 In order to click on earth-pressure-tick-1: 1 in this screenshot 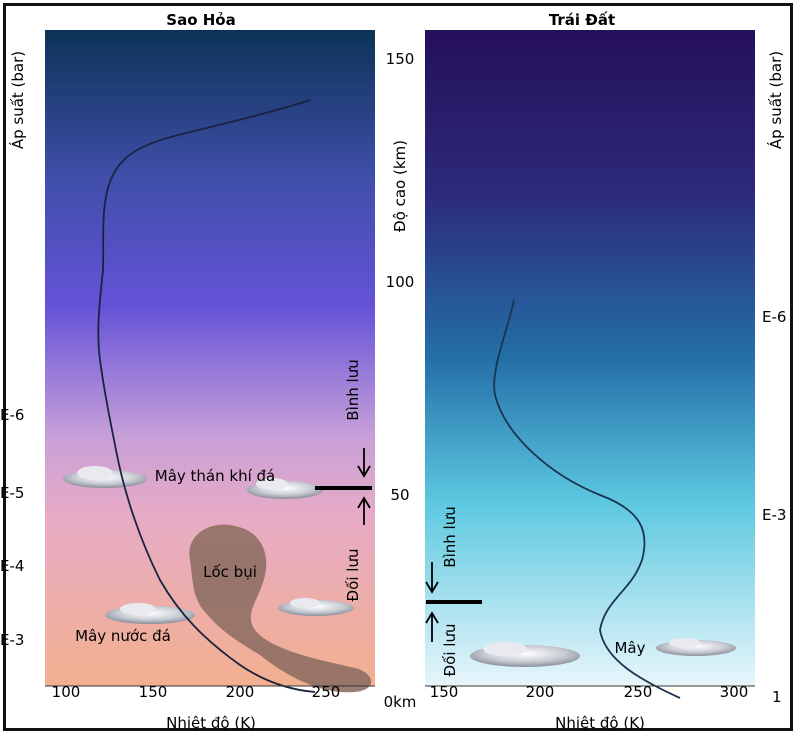, I will do `click(777, 697)`.